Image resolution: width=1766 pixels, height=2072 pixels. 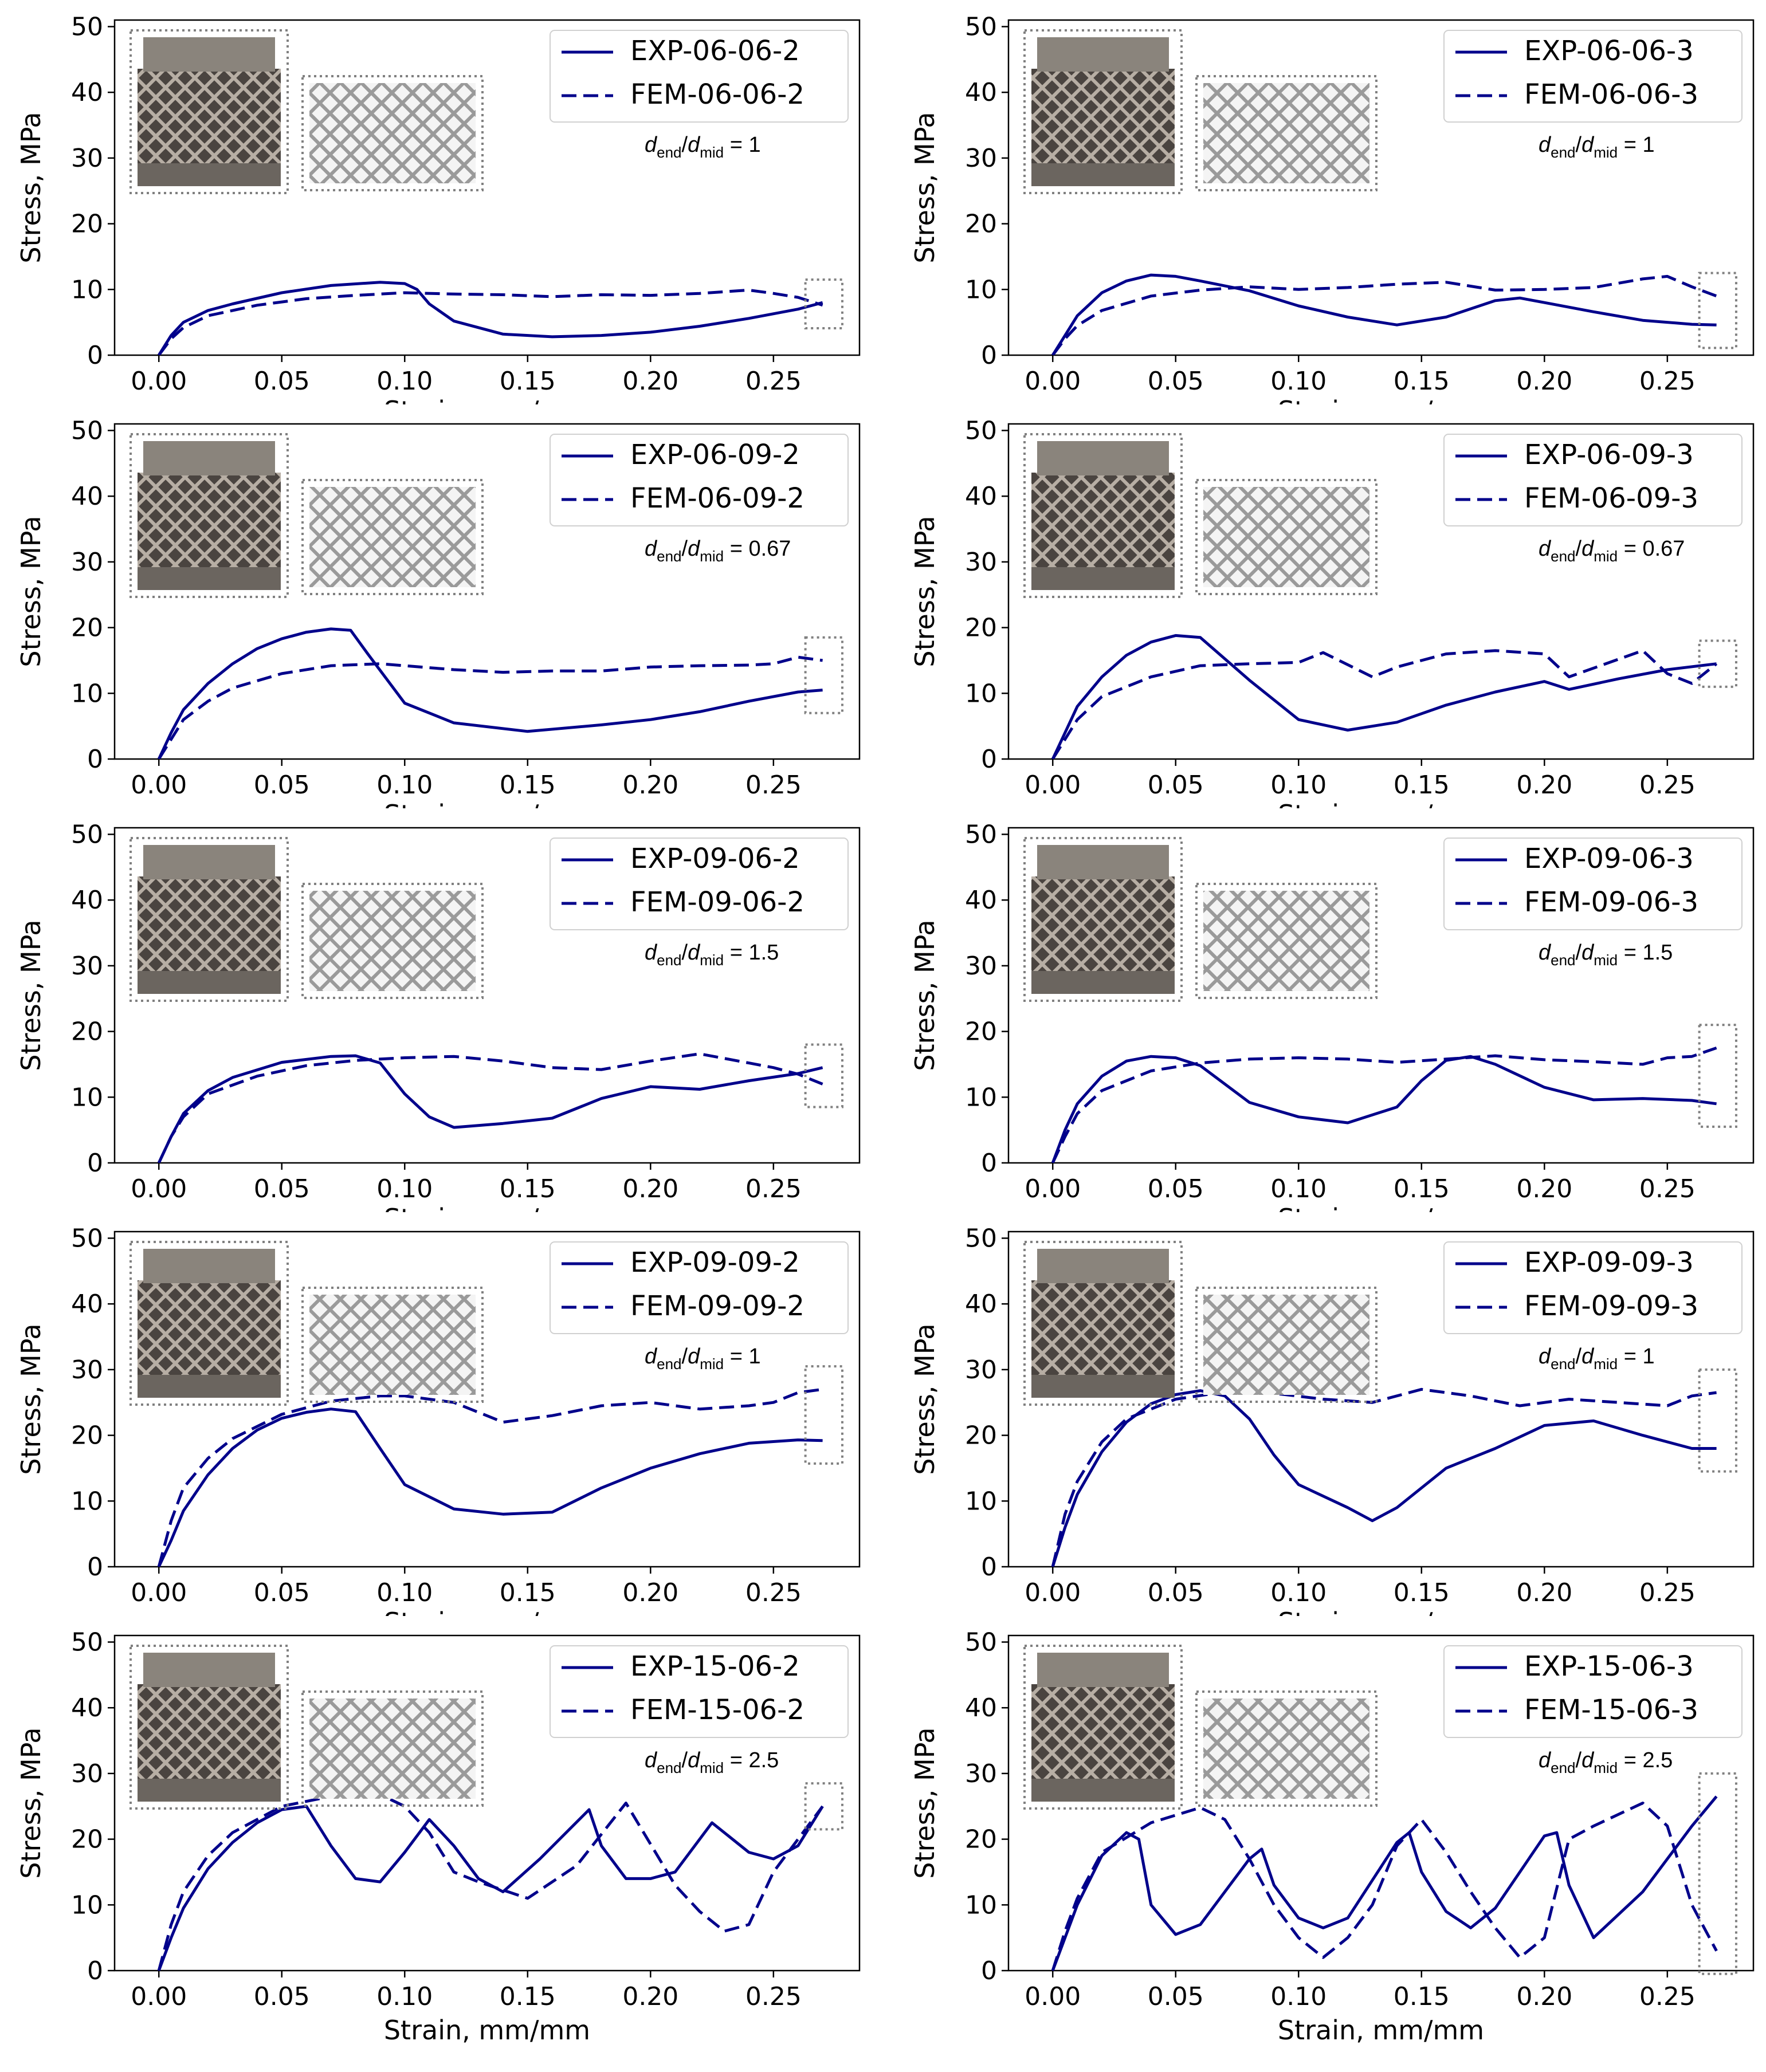 I want to click on ratio-annotation: dend/dmid = 1.5, so click(x=712, y=955).